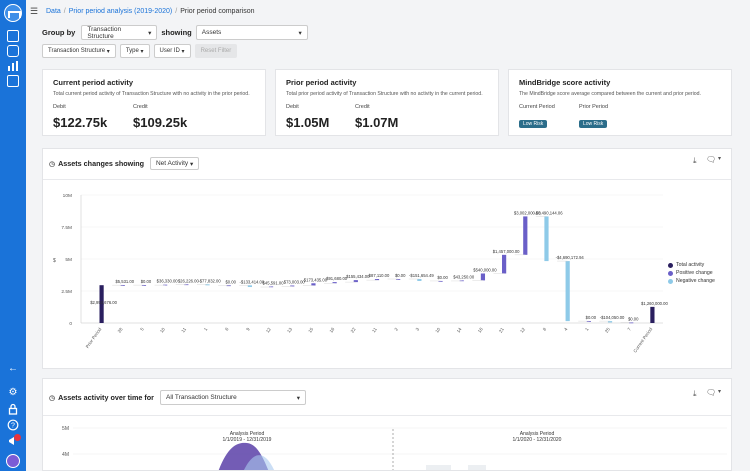 The image size is (750, 471). I want to click on breadcrumb-root: Data, so click(53, 11).